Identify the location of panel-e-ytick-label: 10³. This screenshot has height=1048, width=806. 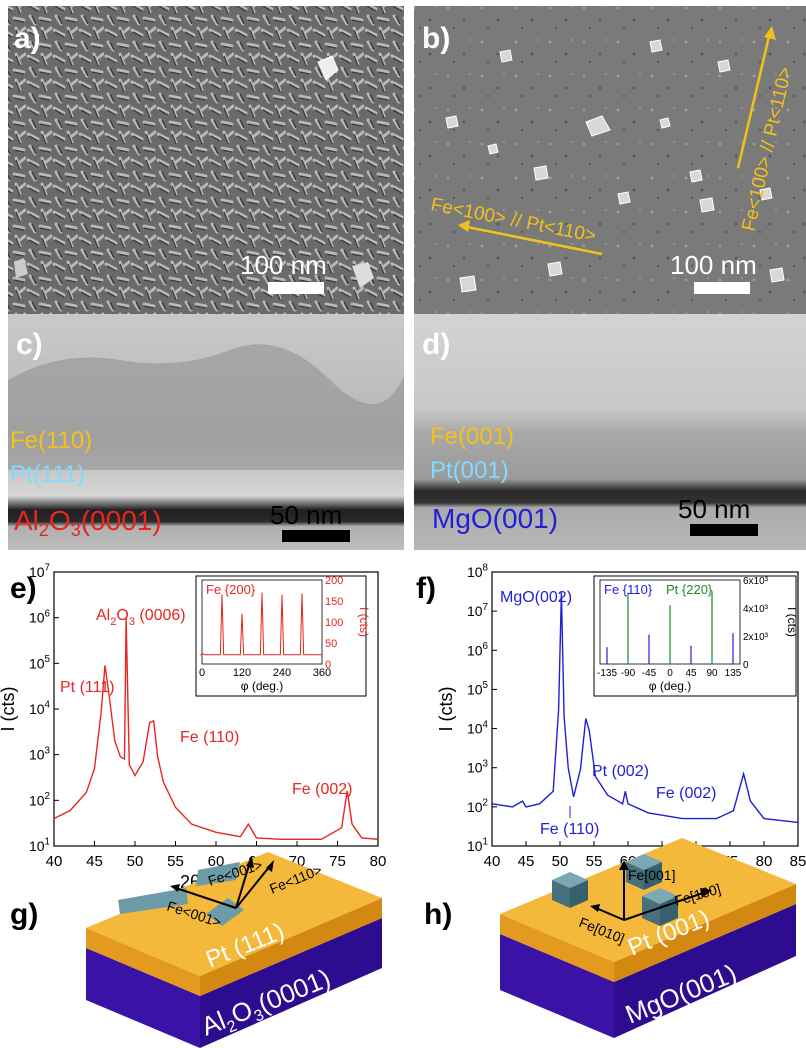
(40, 753).